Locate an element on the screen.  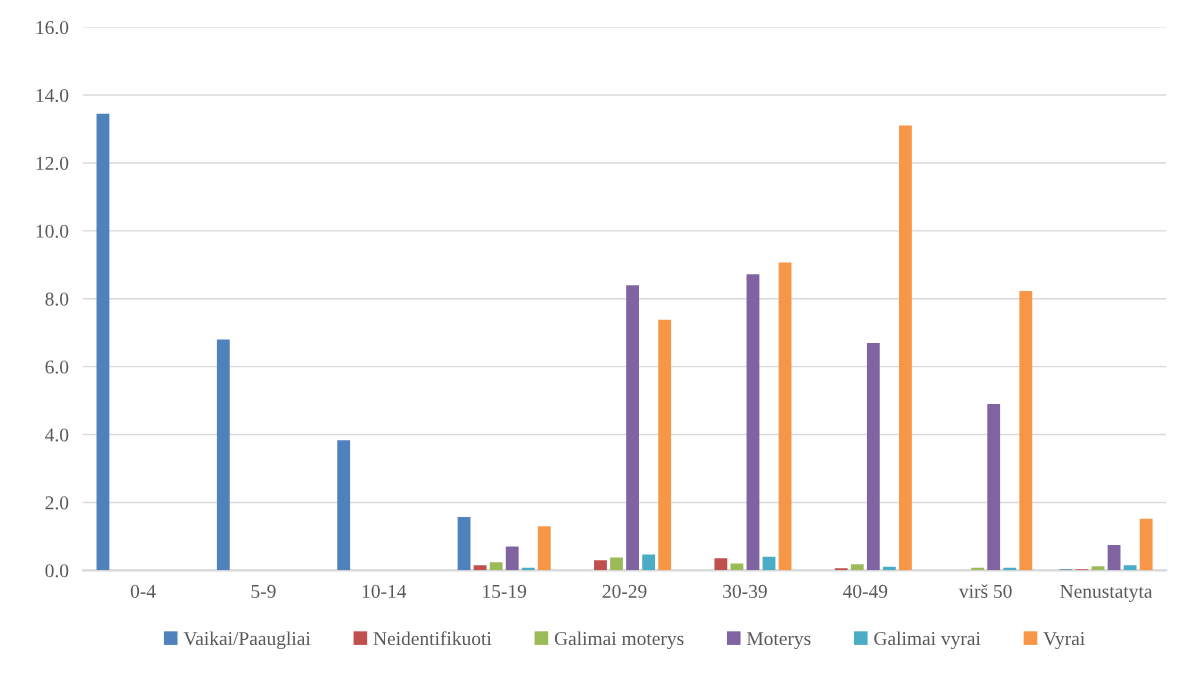
y-tick-label: 4.0 is located at coordinates (57, 435).